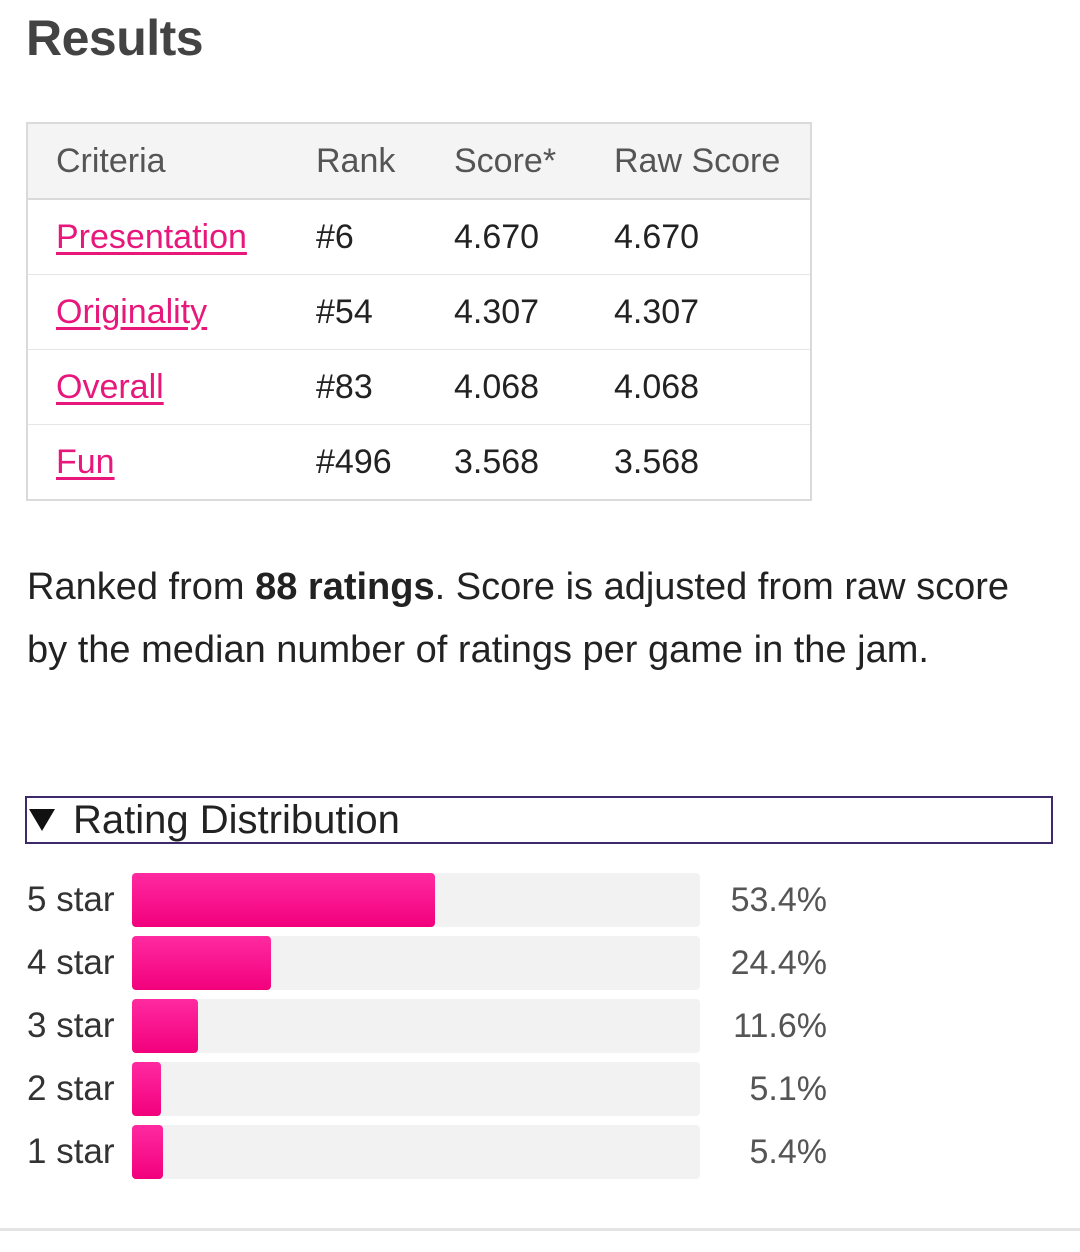 This screenshot has height=1252, width=1080. Describe the element at coordinates (778, 900) in the screenshot. I see `percent-label: 53.4%` at that location.